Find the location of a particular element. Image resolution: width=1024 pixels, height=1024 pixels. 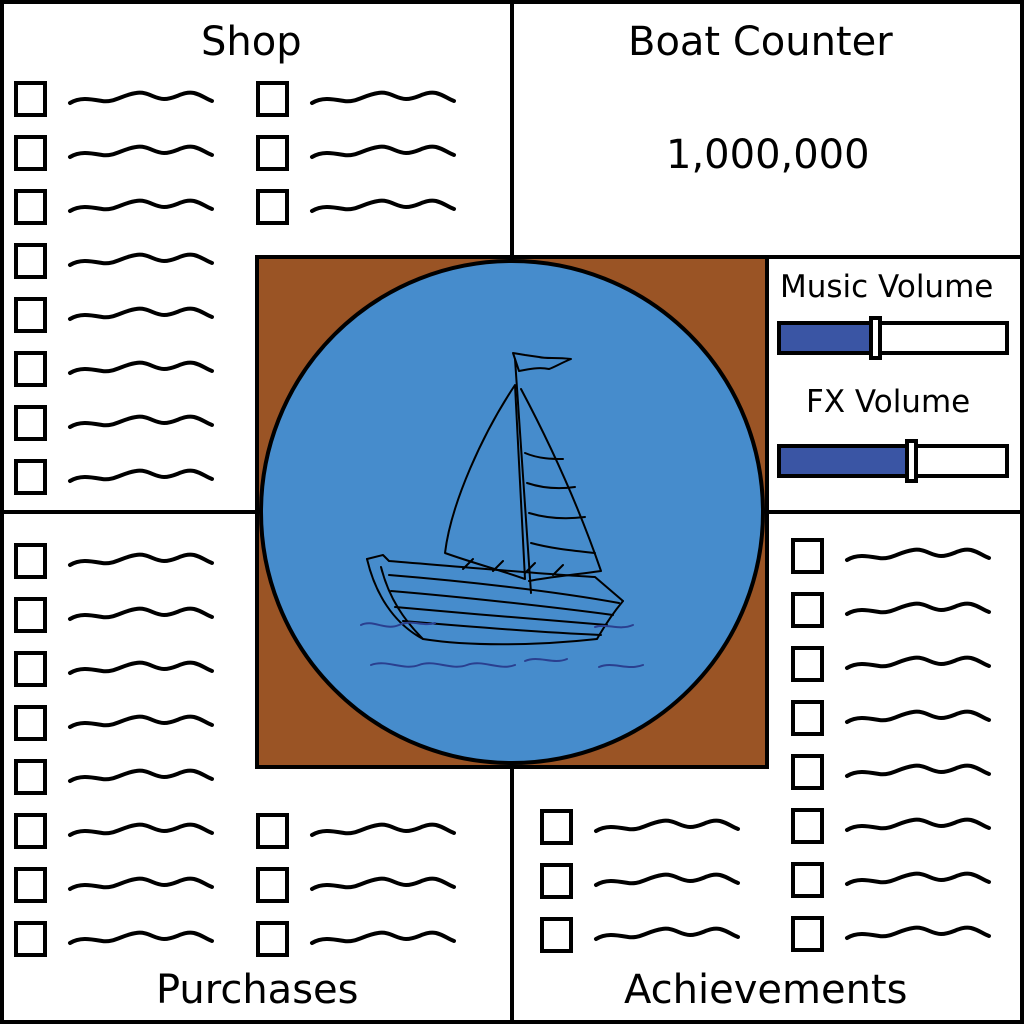

boat-count: 1,000,000 is located at coordinates (768, 155).